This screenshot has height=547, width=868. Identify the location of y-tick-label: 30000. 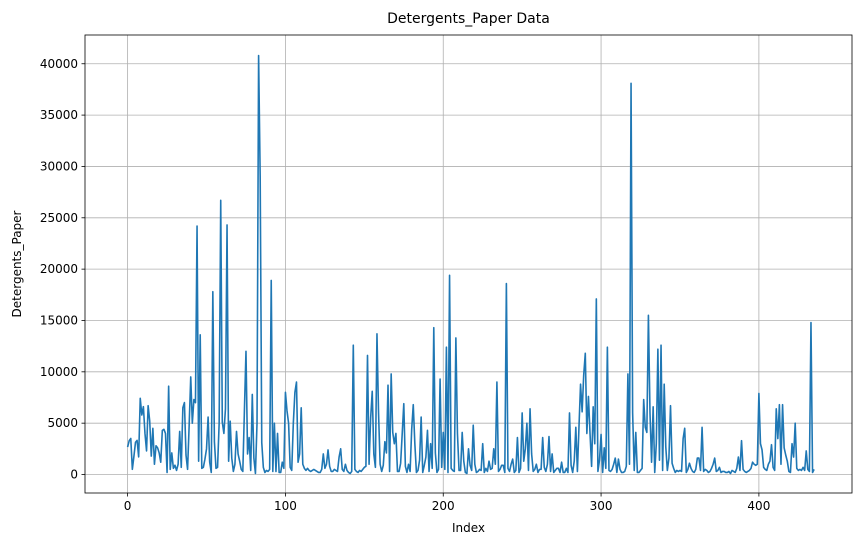
(59, 166).